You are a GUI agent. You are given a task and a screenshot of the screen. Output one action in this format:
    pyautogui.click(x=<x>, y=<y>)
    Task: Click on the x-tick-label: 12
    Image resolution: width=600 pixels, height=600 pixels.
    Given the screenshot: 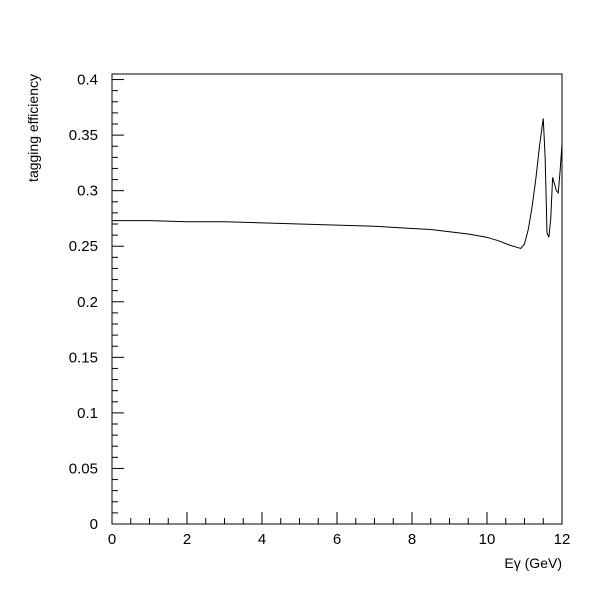 What is the action you would take?
    pyautogui.click(x=562, y=539)
    